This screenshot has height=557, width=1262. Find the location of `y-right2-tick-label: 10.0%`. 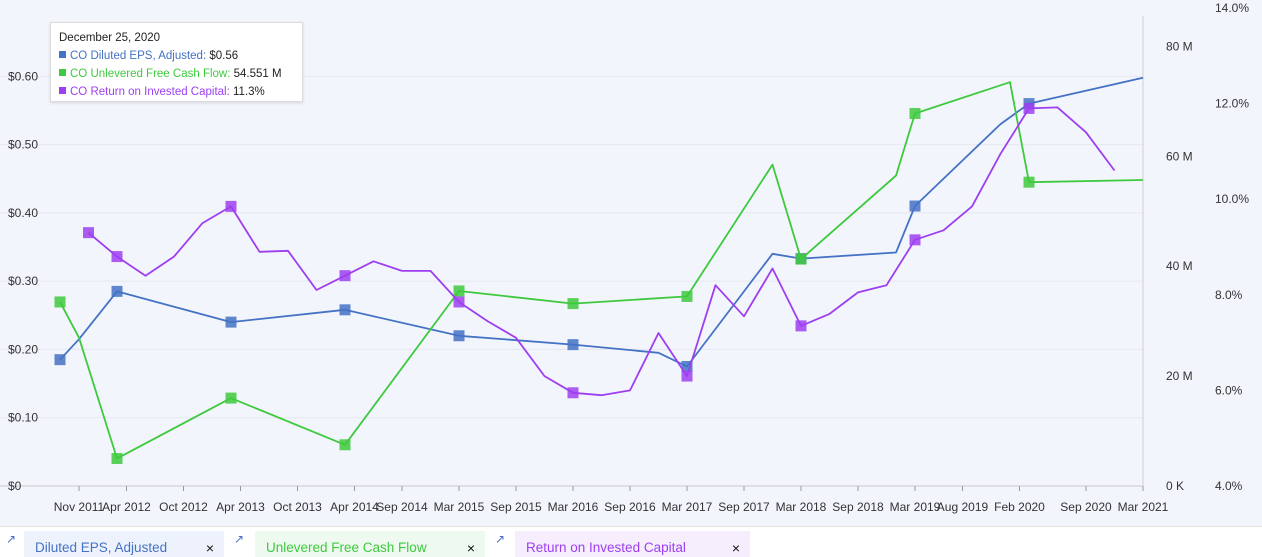

y-right2-tick-label: 10.0% is located at coordinates (1232, 199).